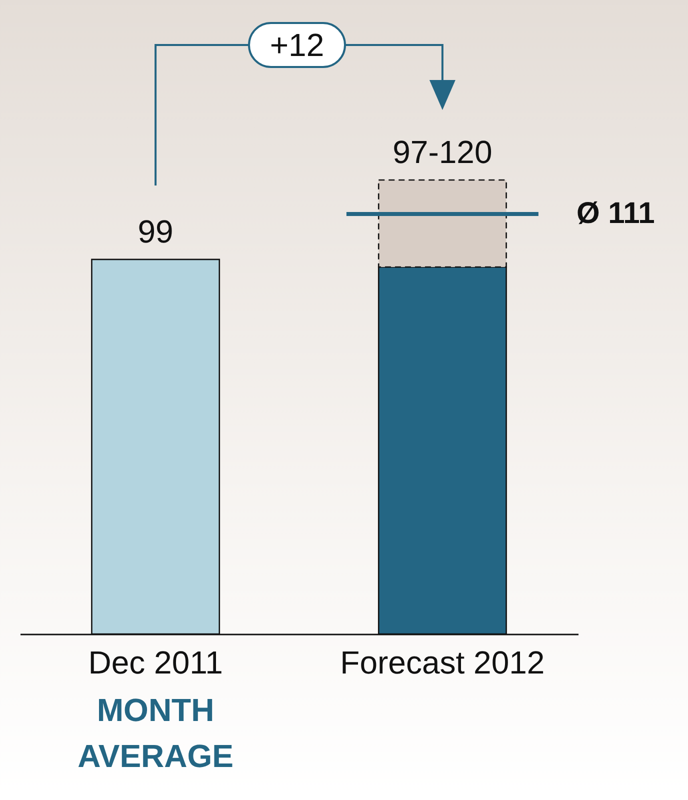 The height and width of the screenshot is (800, 688). What do you see at coordinates (155, 662) in the screenshot?
I see `x-tick-label: Dec 2011` at bounding box center [155, 662].